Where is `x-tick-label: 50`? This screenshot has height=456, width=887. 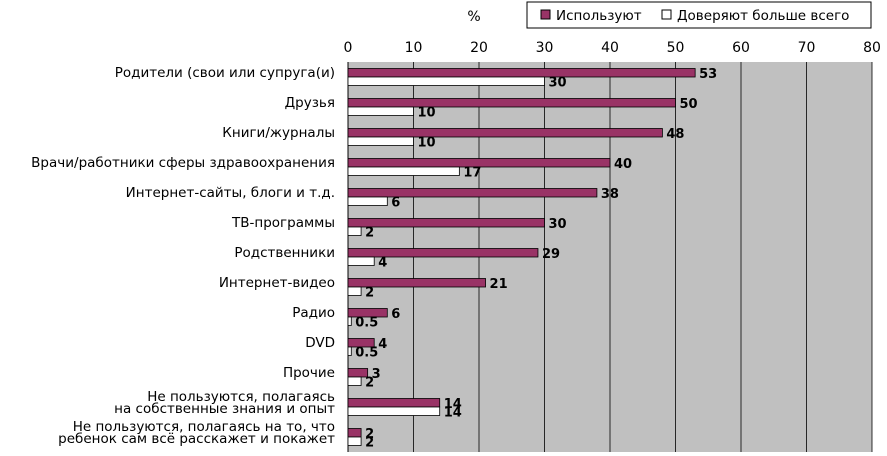 x-tick-label: 50 is located at coordinates (676, 48).